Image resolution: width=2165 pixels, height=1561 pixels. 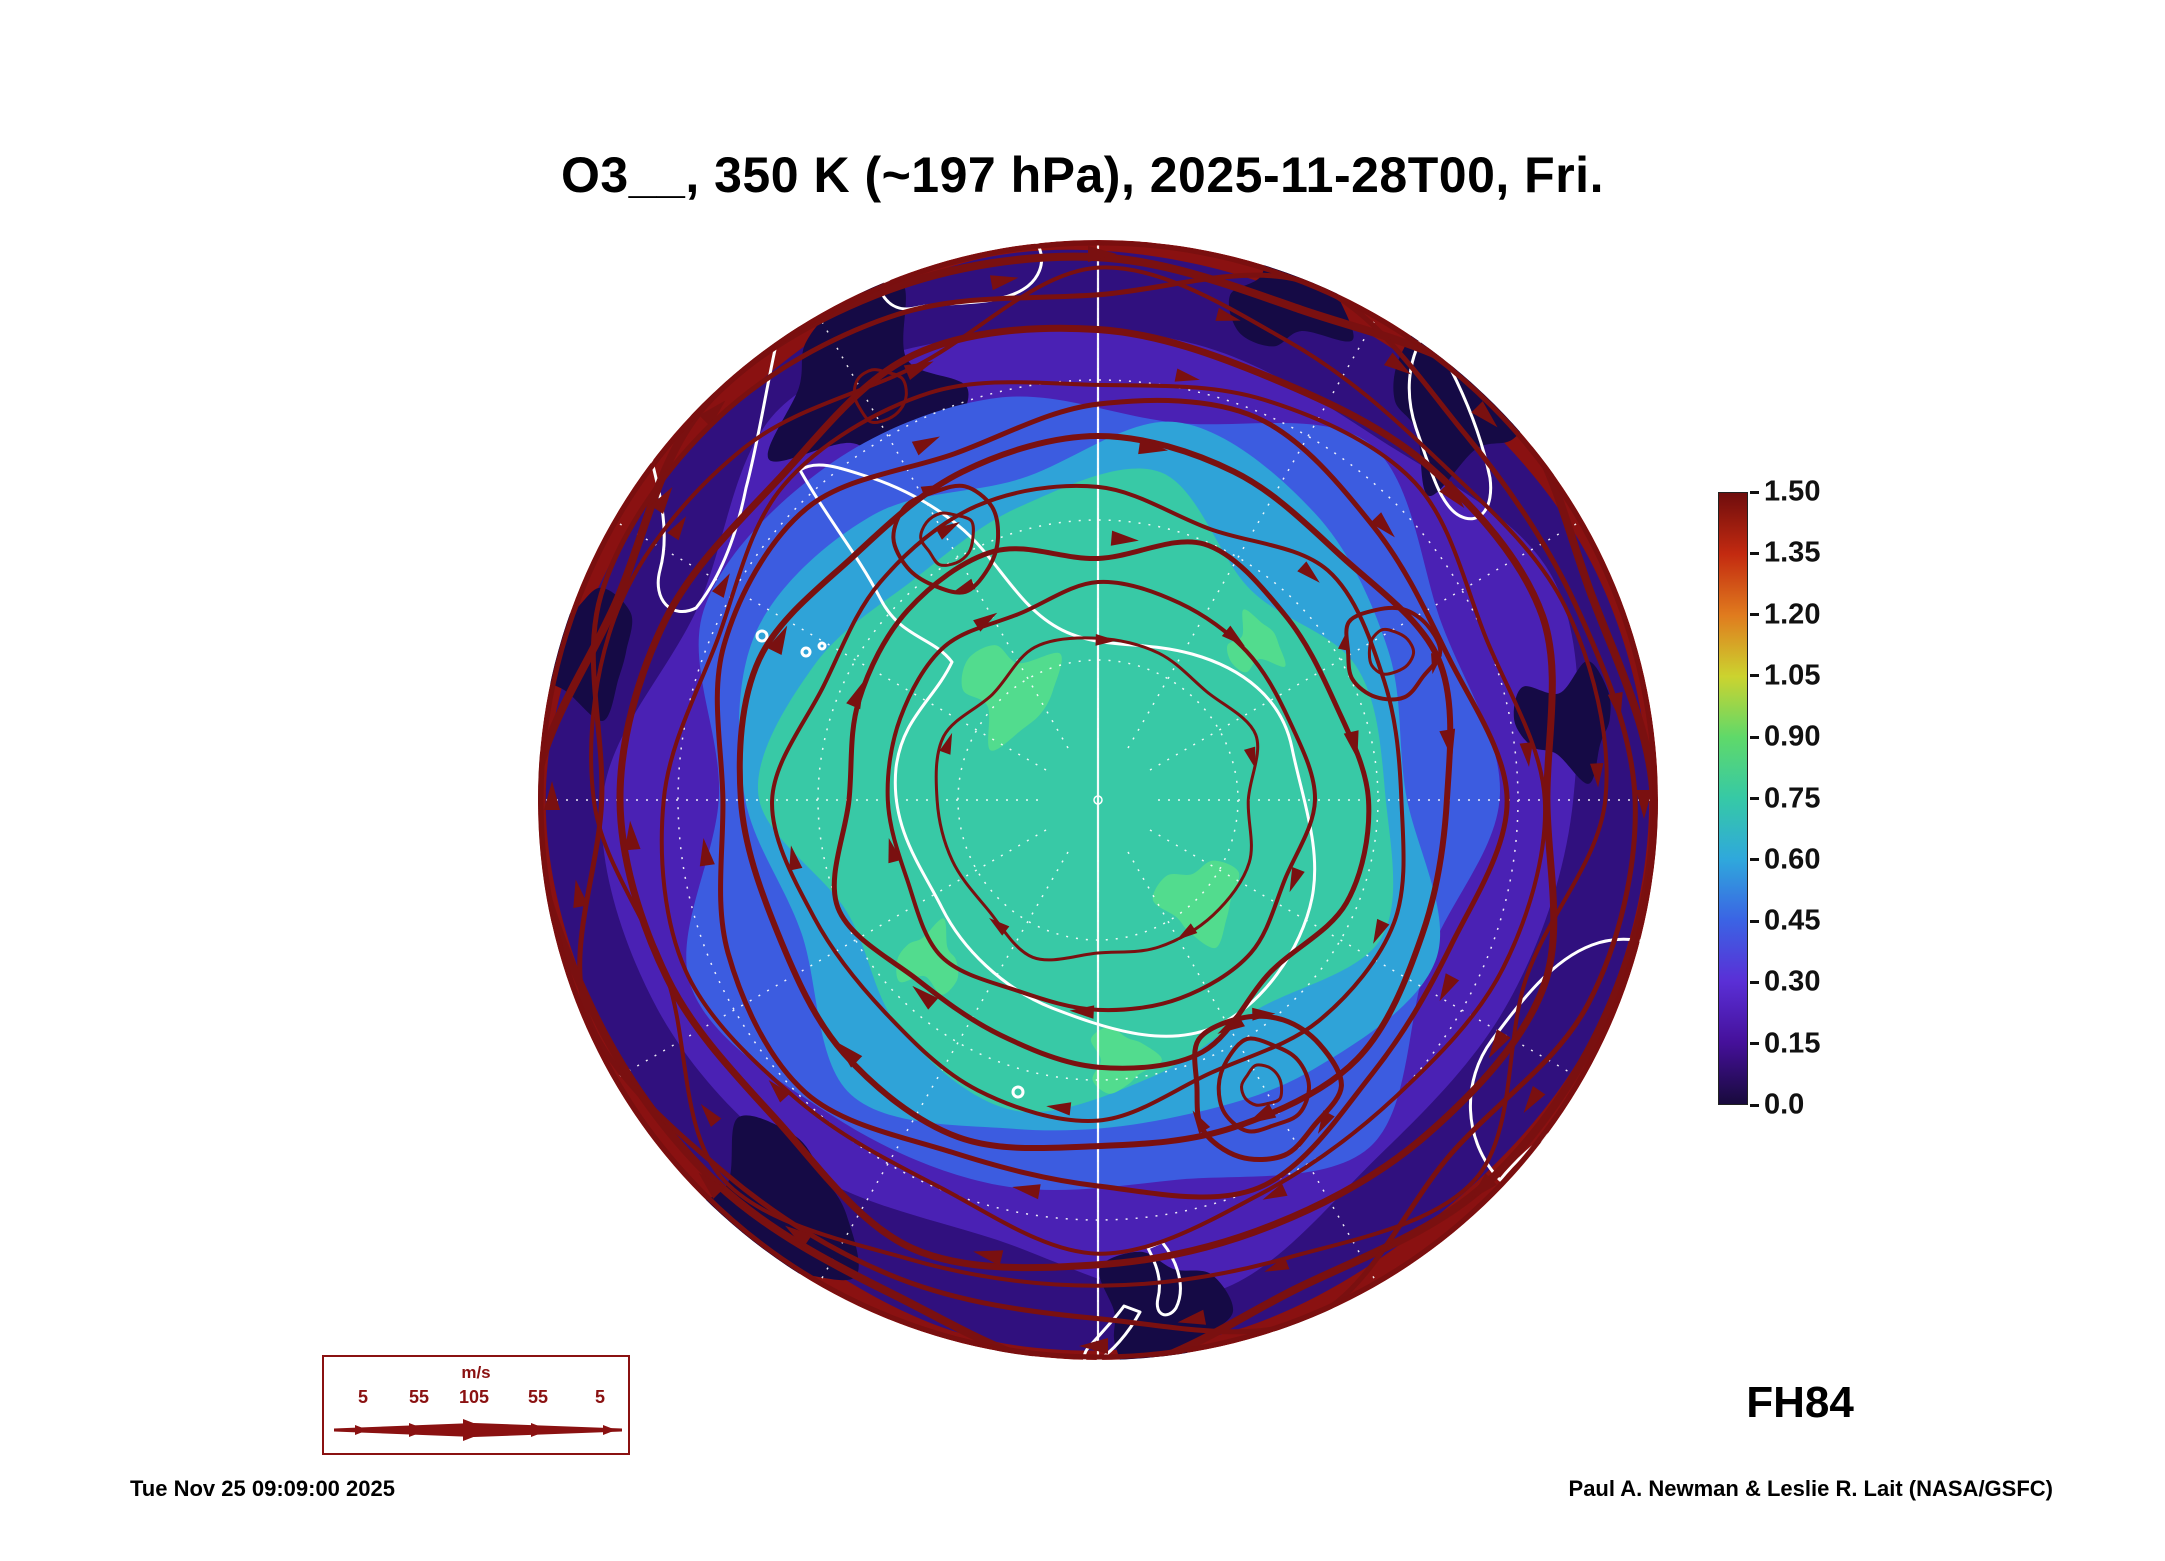 I want to click on colorbar-tick-label: 0.30, so click(x=1792, y=981).